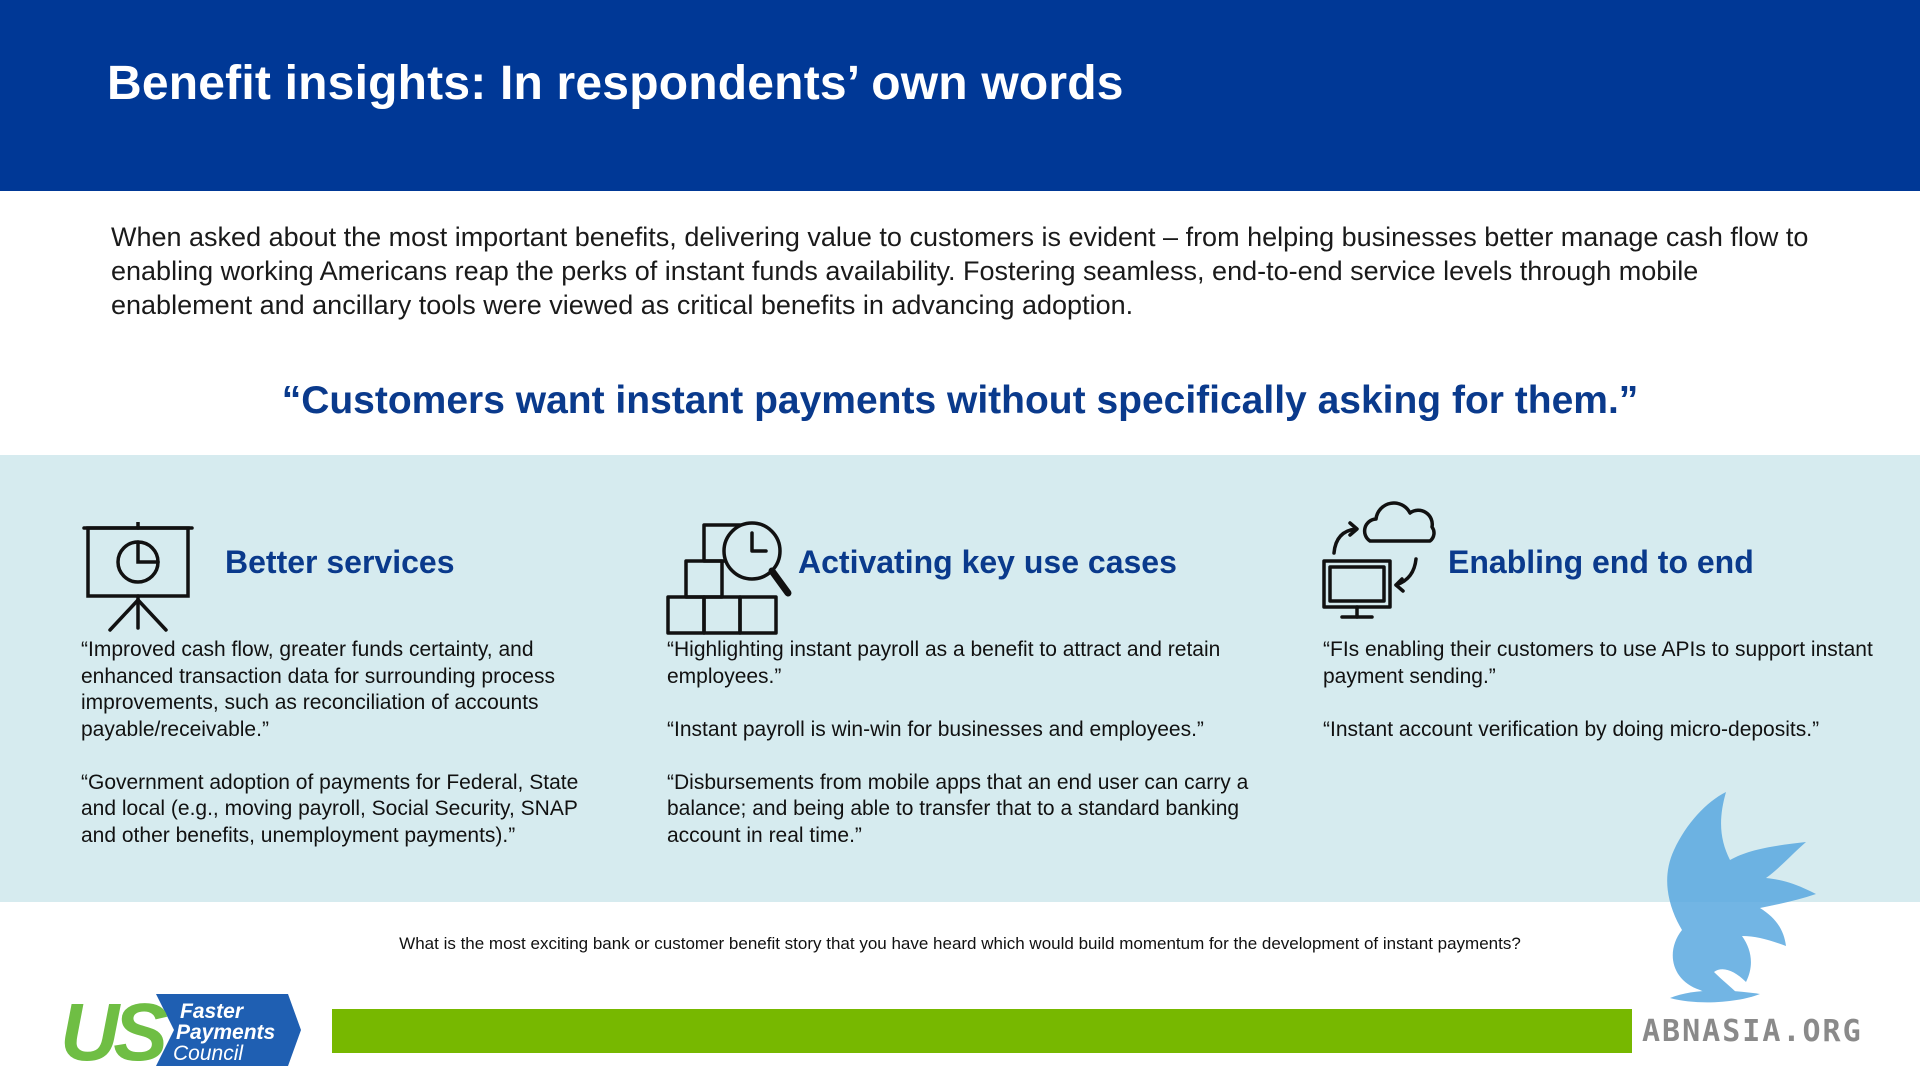  Describe the element at coordinates (729, 578) in the screenshot. I see `boxes-clock-icon` at that location.